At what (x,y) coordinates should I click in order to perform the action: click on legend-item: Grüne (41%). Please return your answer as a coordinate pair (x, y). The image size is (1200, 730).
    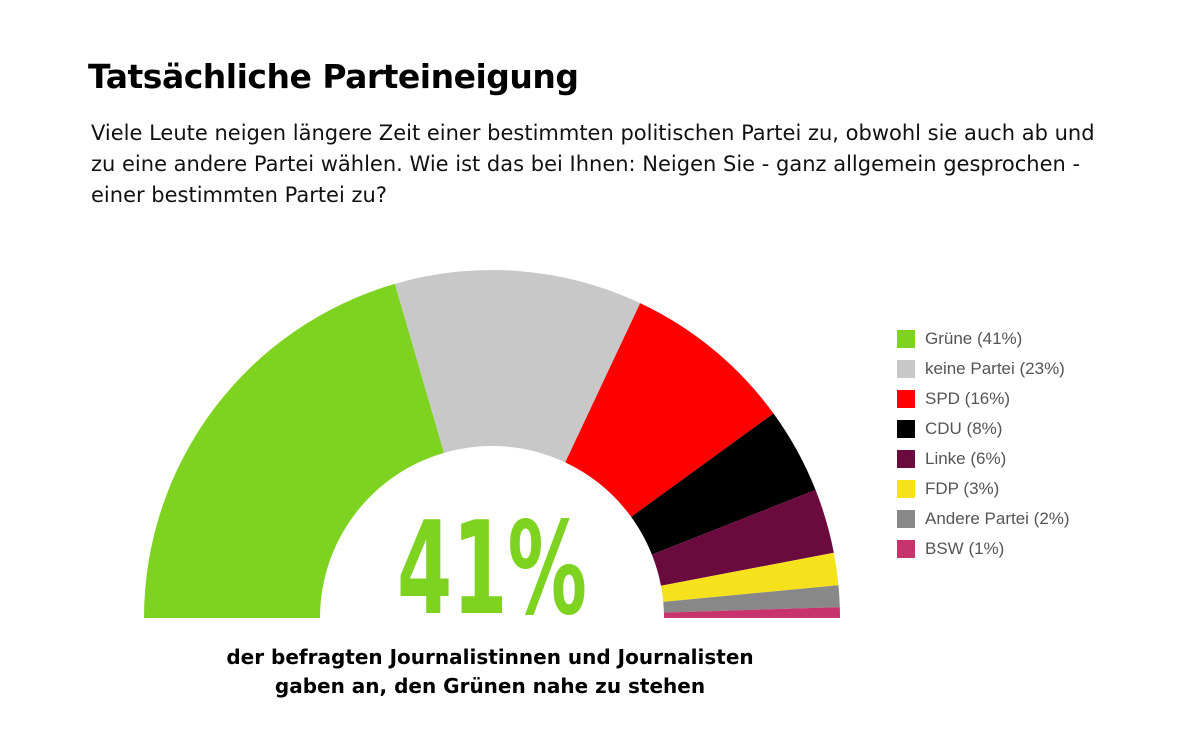
    Looking at the image, I should click on (983, 339).